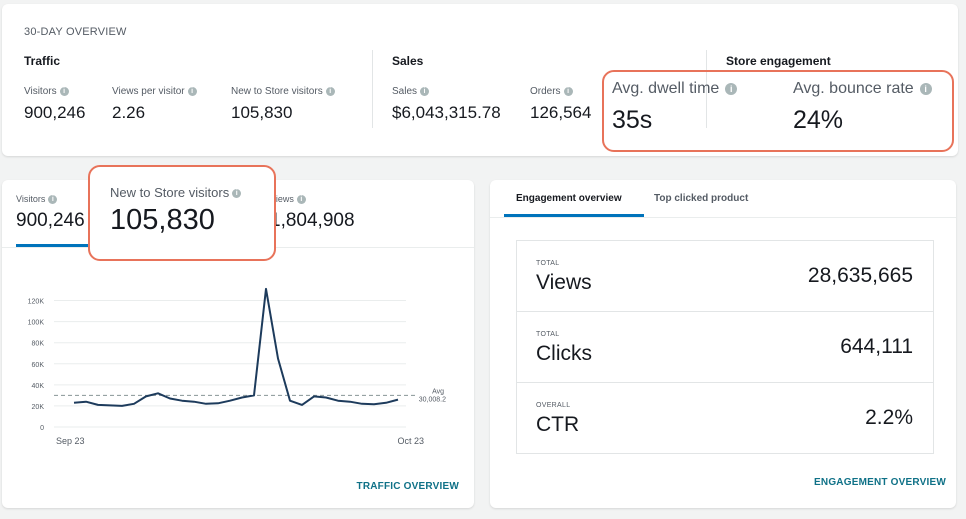  What do you see at coordinates (558, 424) in the screenshot?
I see `kpi-name: CTR` at bounding box center [558, 424].